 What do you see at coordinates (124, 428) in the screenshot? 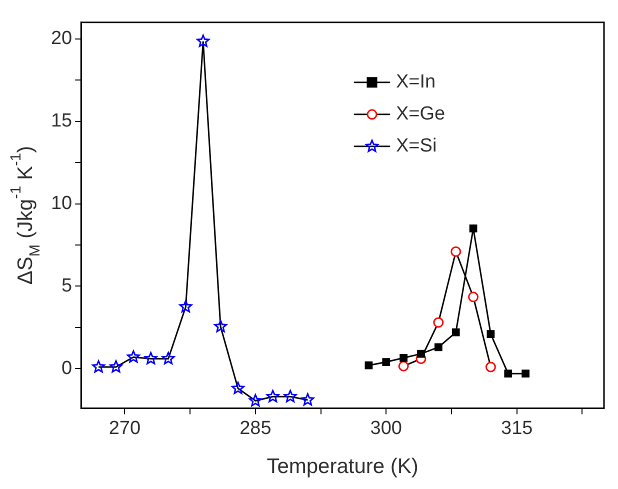
I see `x-tick-label: 270` at bounding box center [124, 428].